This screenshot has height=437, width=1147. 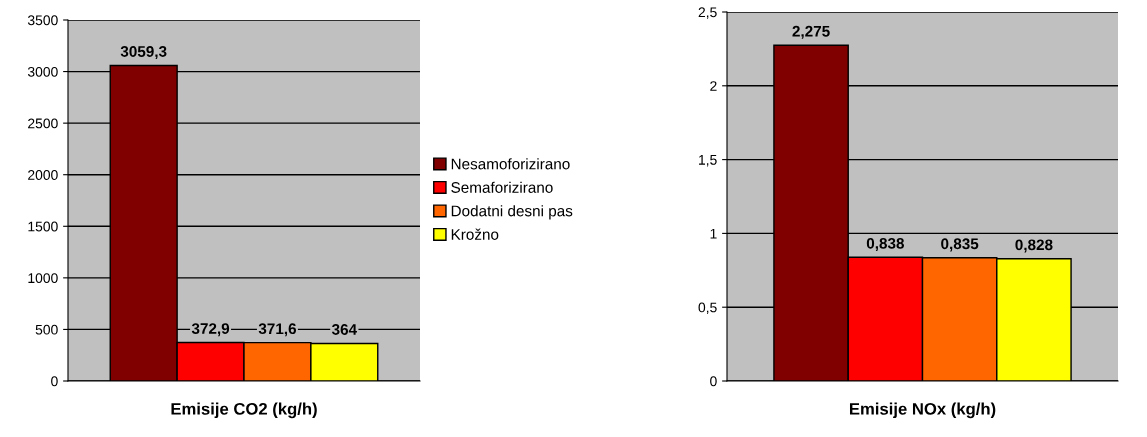 What do you see at coordinates (43, 123) in the screenshot?
I see `y-tick-label: 2500` at bounding box center [43, 123].